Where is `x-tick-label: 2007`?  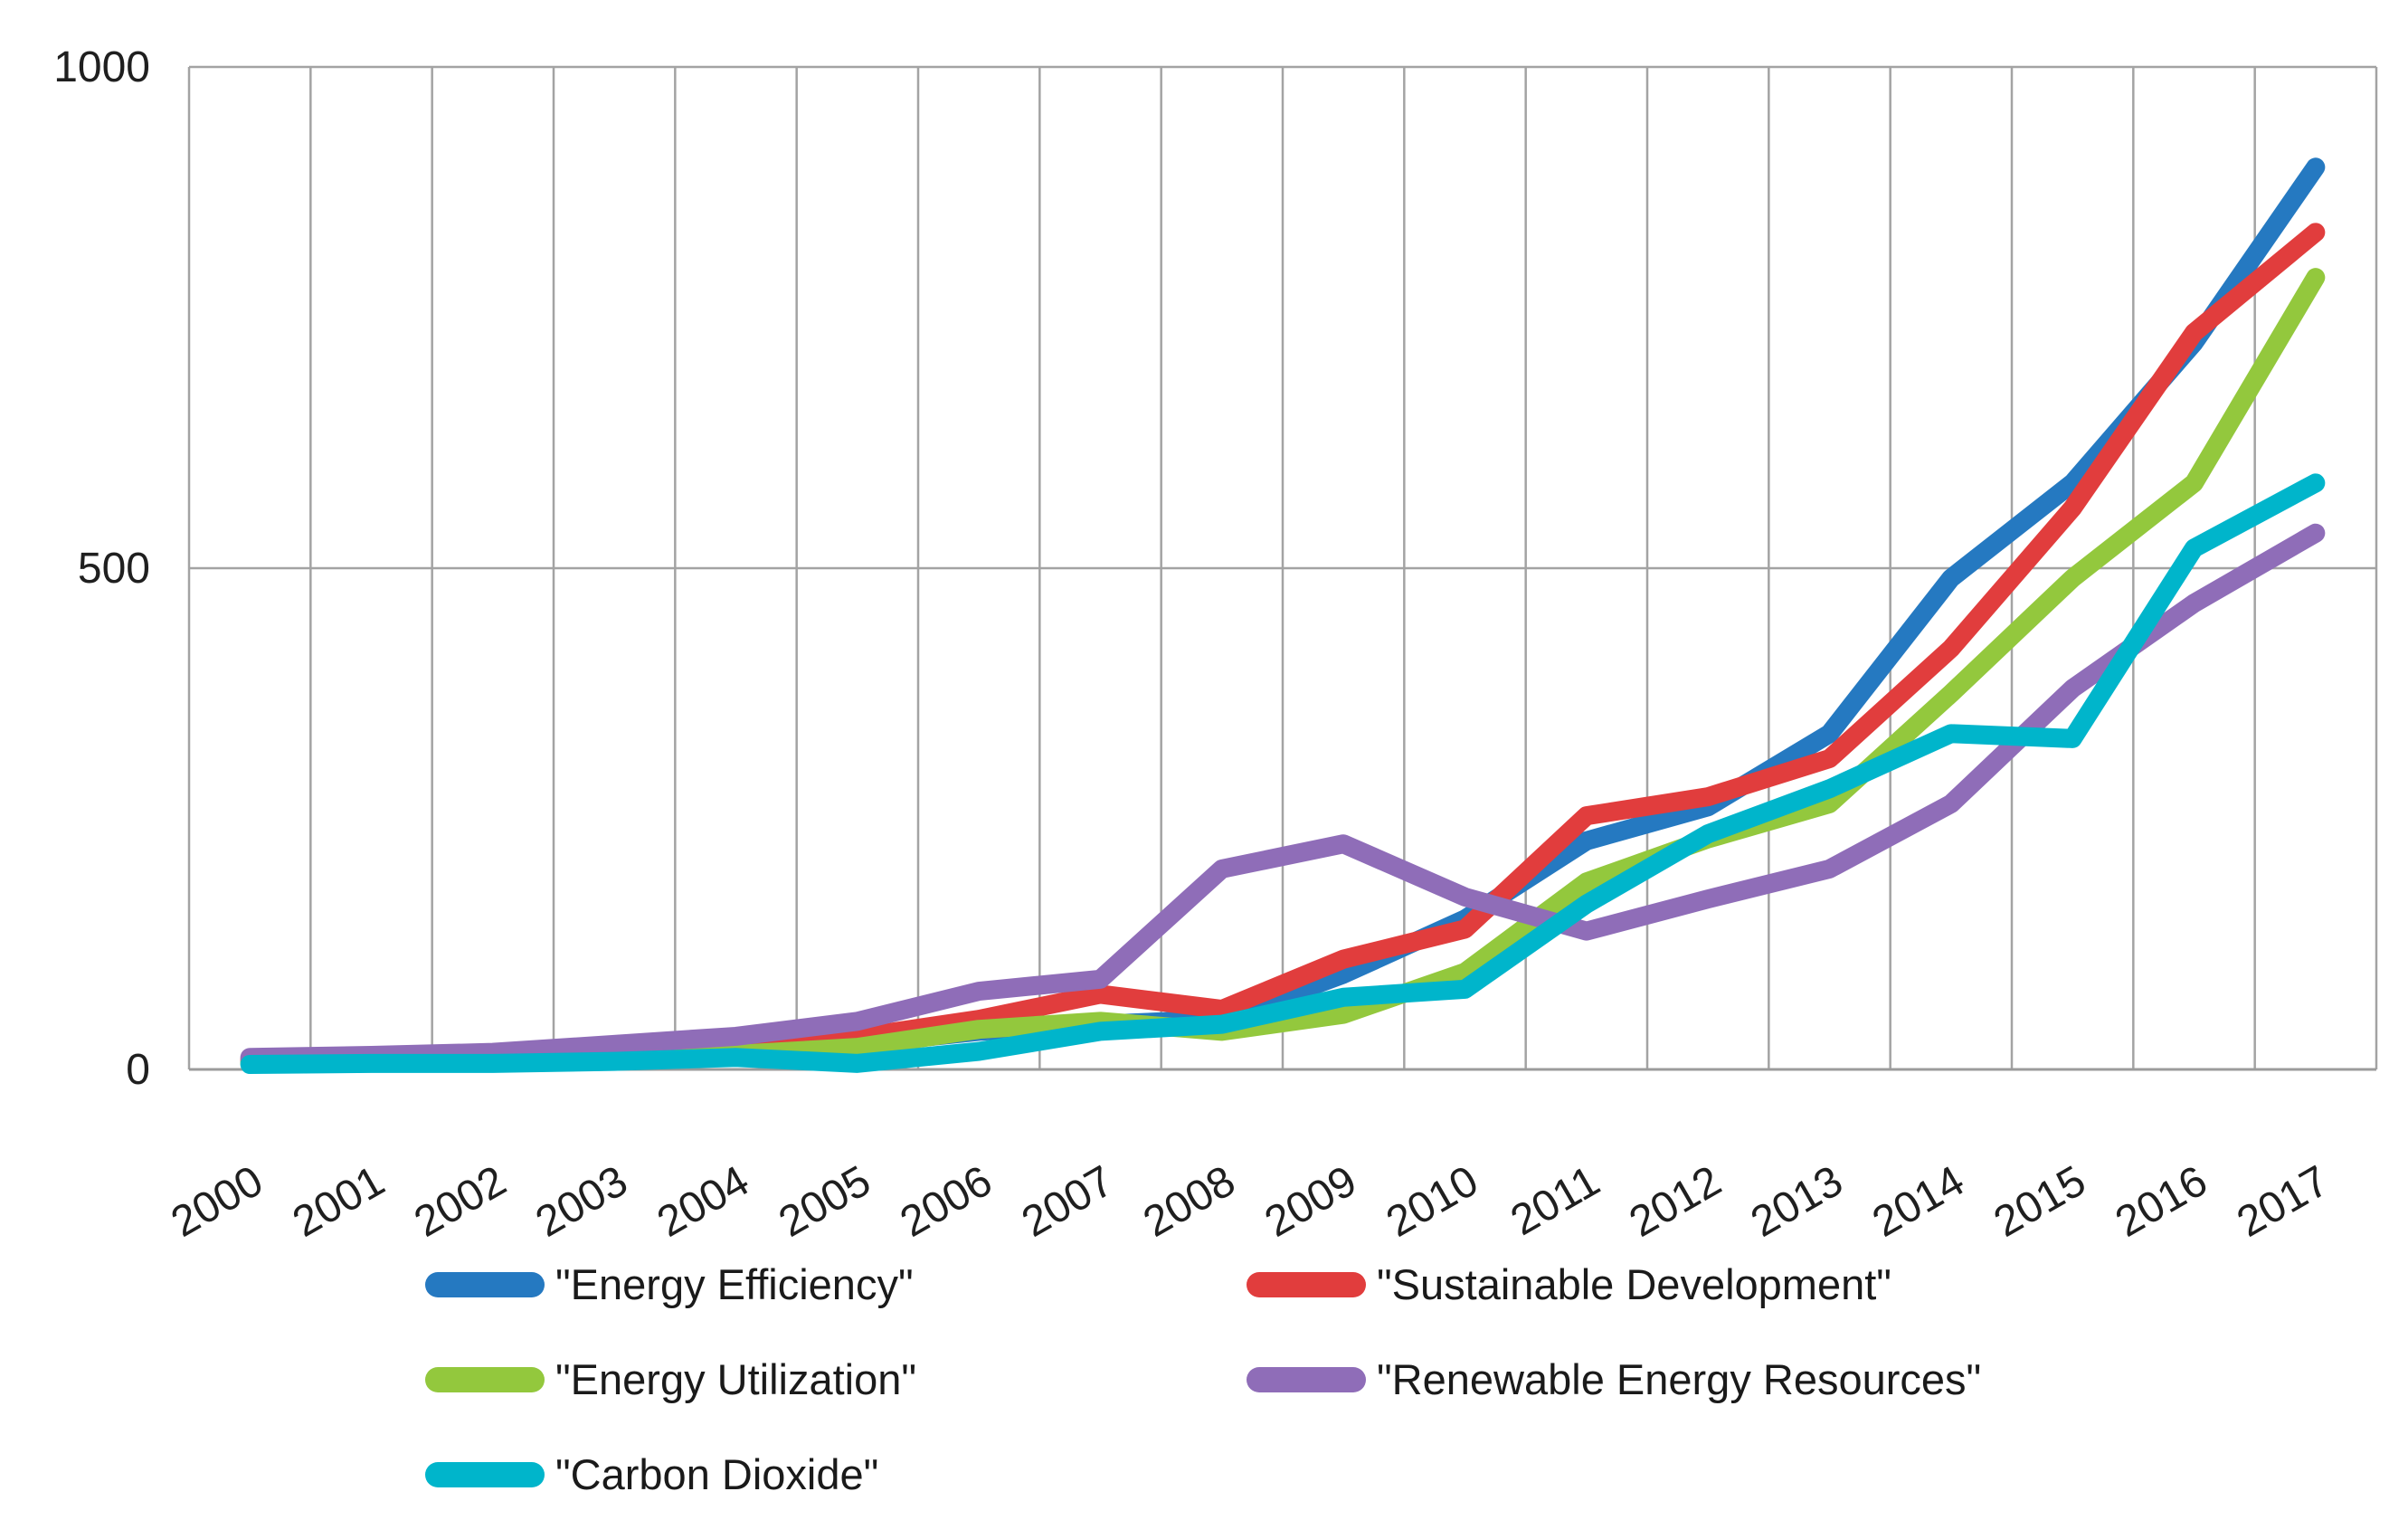 x-tick-label: 2007 is located at coordinates (1068, 1202).